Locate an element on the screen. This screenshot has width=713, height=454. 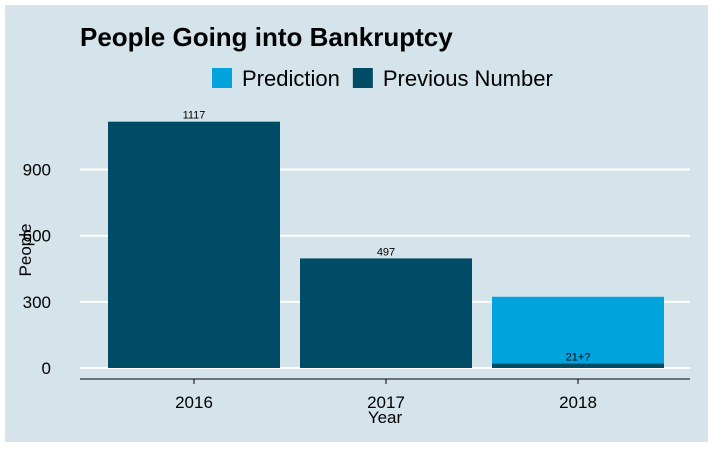
chart-title: People Going into Bankruptcy is located at coordinates (266, 37).